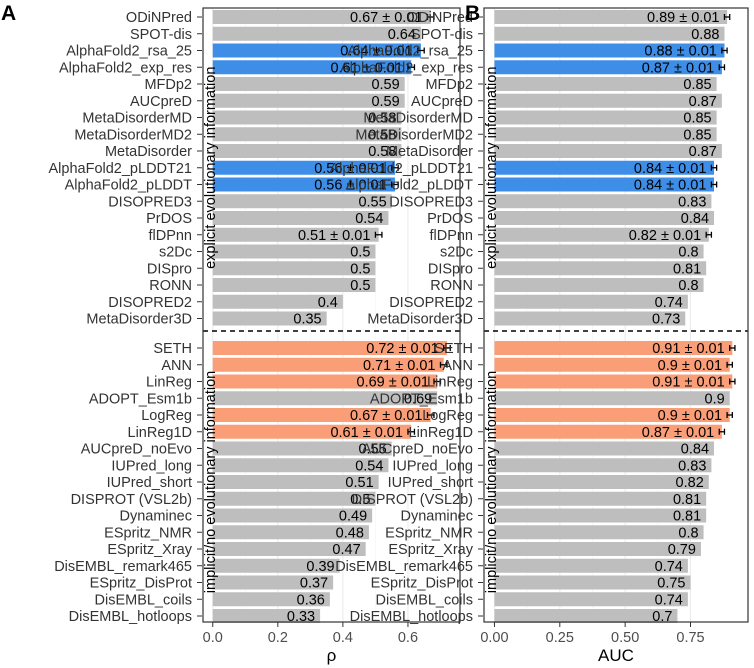  I want to click on data-label: 0.64 ± 0.01, so click(376, 52).